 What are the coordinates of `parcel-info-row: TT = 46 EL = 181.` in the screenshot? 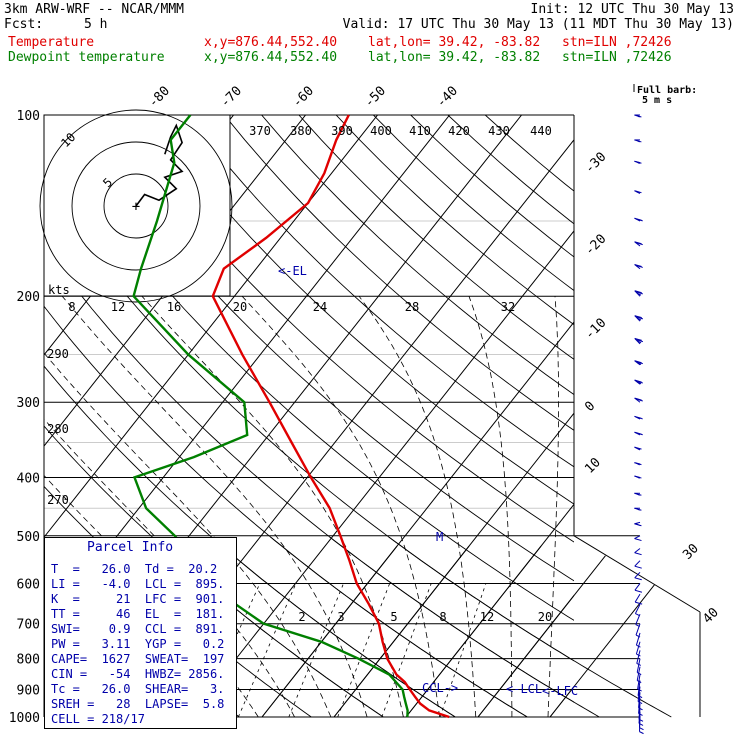 It's located at (138, 614).